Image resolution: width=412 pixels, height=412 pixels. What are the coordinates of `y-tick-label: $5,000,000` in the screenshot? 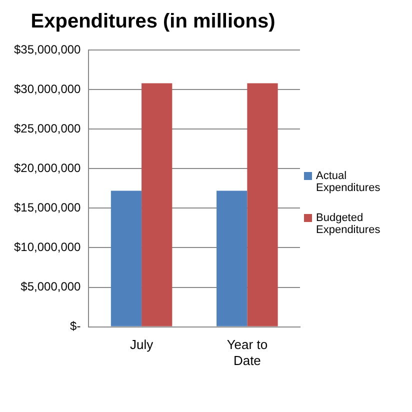 It's located at (51, 287).